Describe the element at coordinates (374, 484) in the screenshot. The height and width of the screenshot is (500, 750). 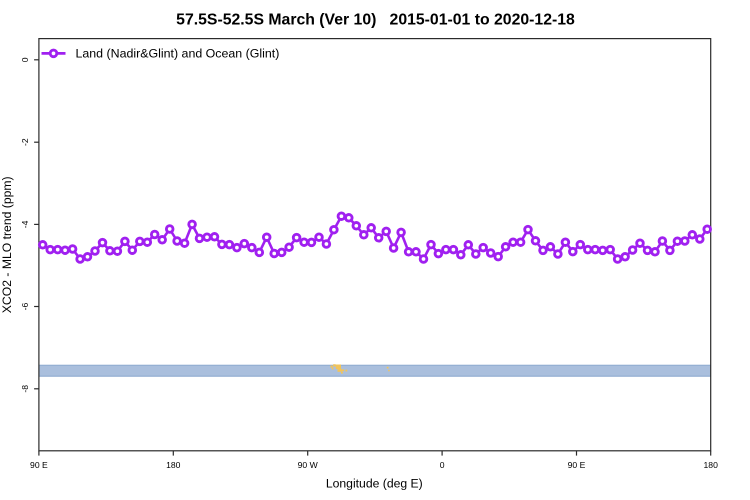
I see `svg-text: Longitude (deg E)` at that location.